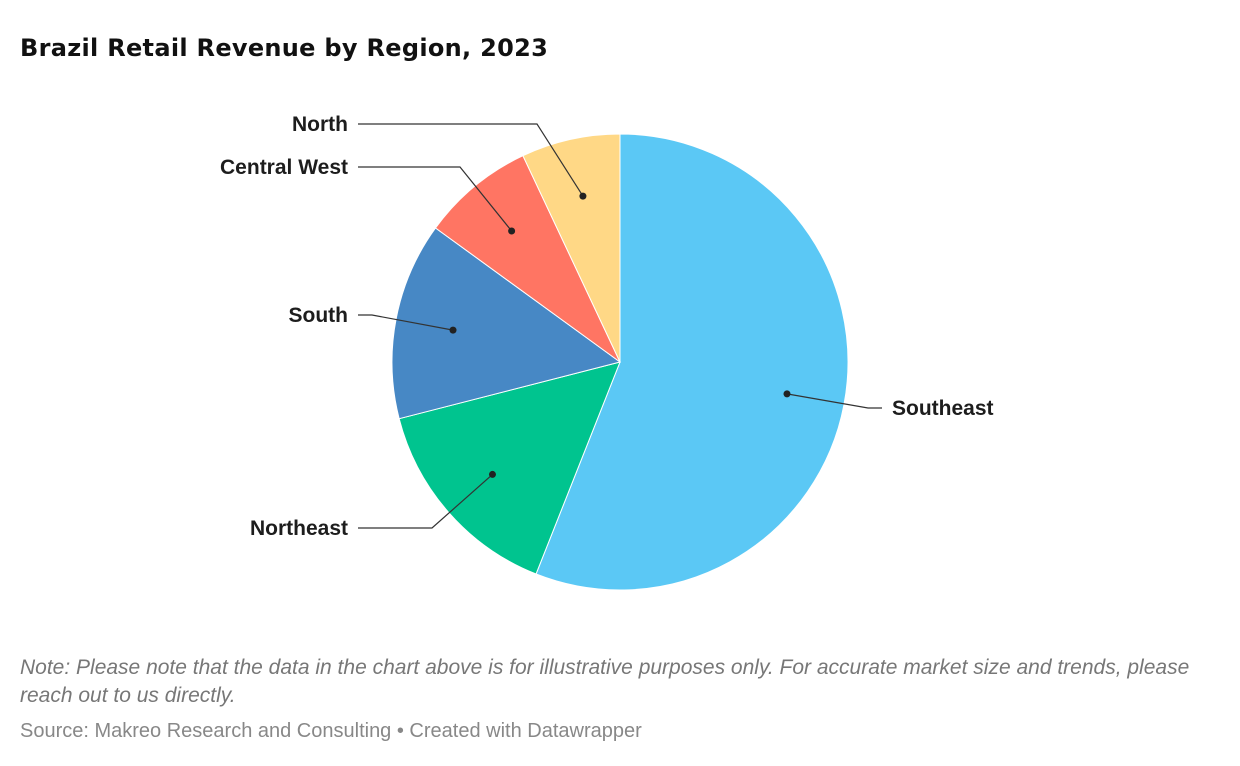 This screenshot has width=1240, height=766. What do you see at coordinates (299, 528) in the screenshot?
I see `slice-label: Northeast` at bounding box center [299, 528].